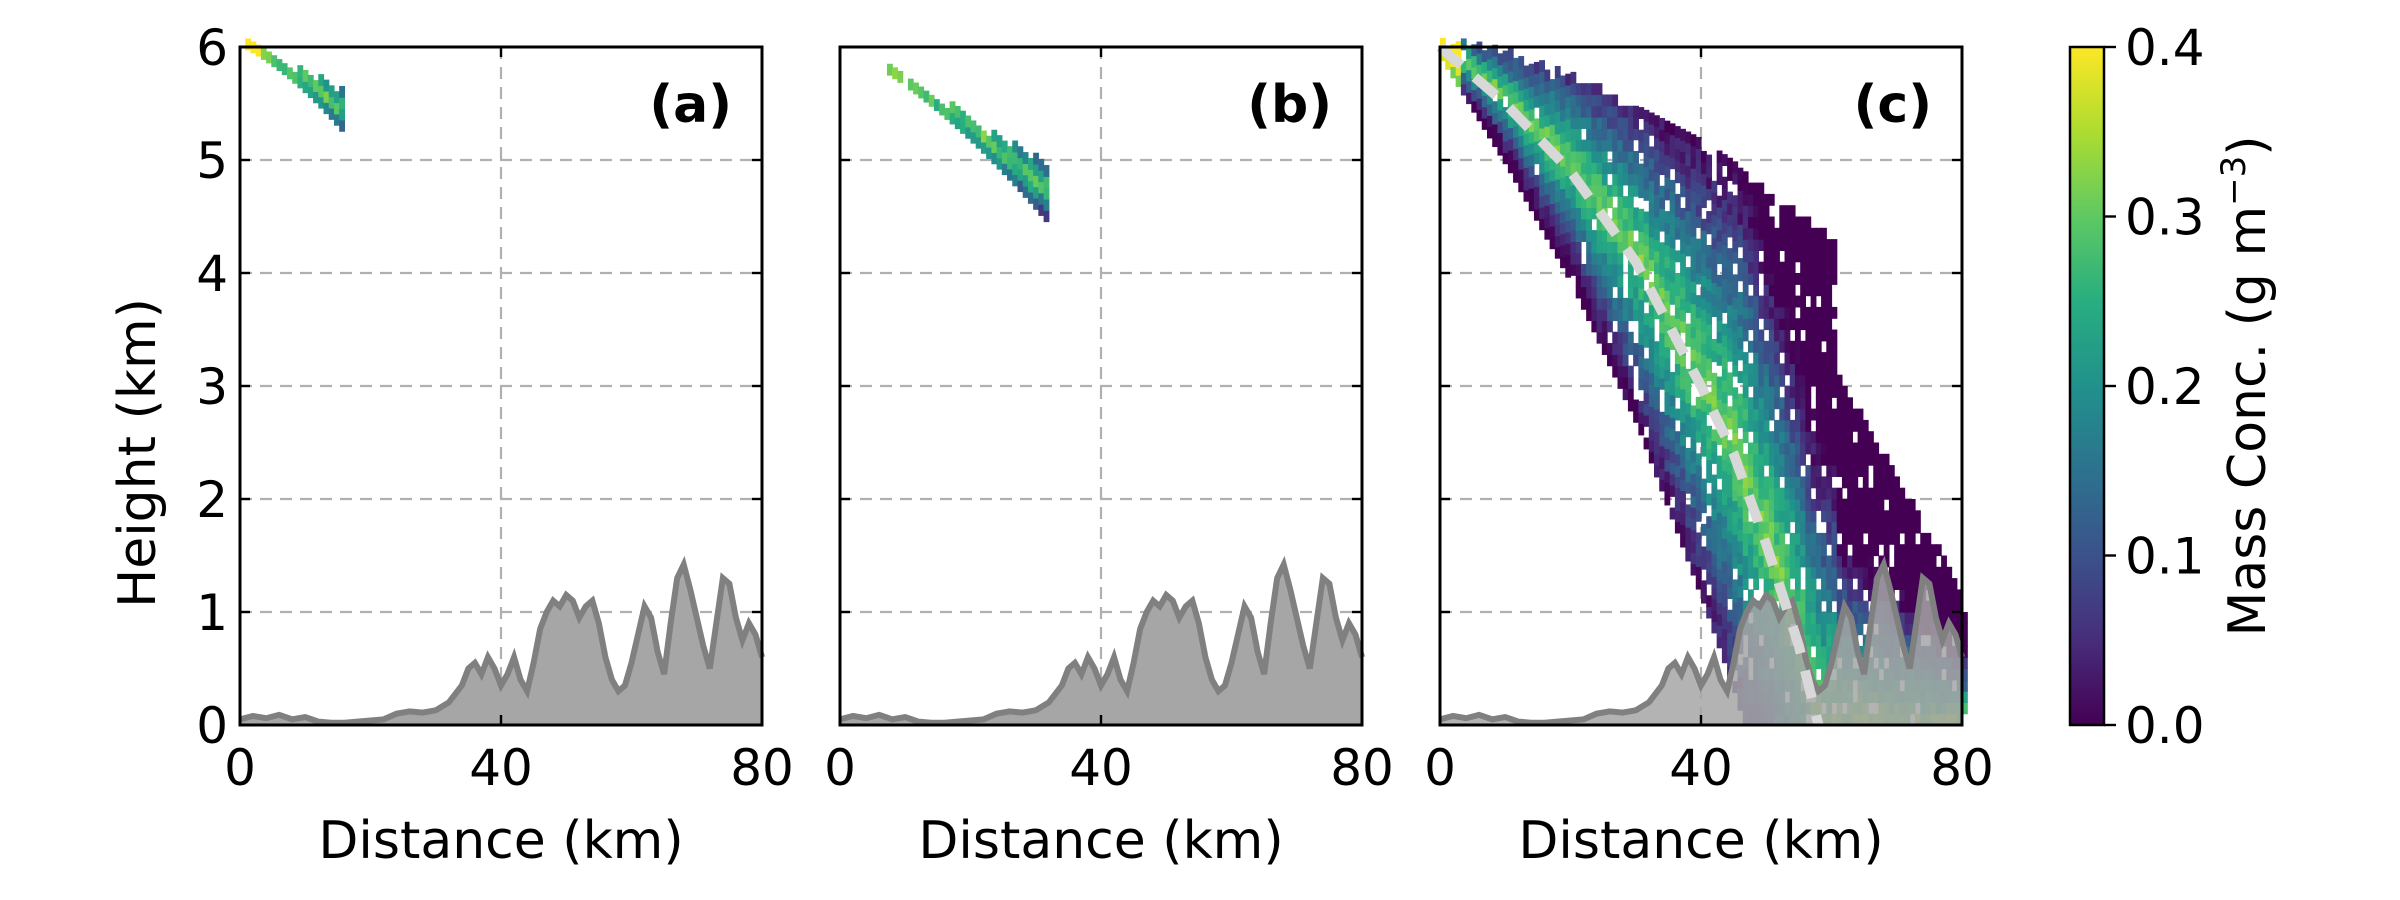 The height and width of the screenshot is (900, 2400). Describe the element at coordinates (2154, 387) in the screenshot. I see `colorbar-ticks: 0.00.10.20.30.4` at that location.